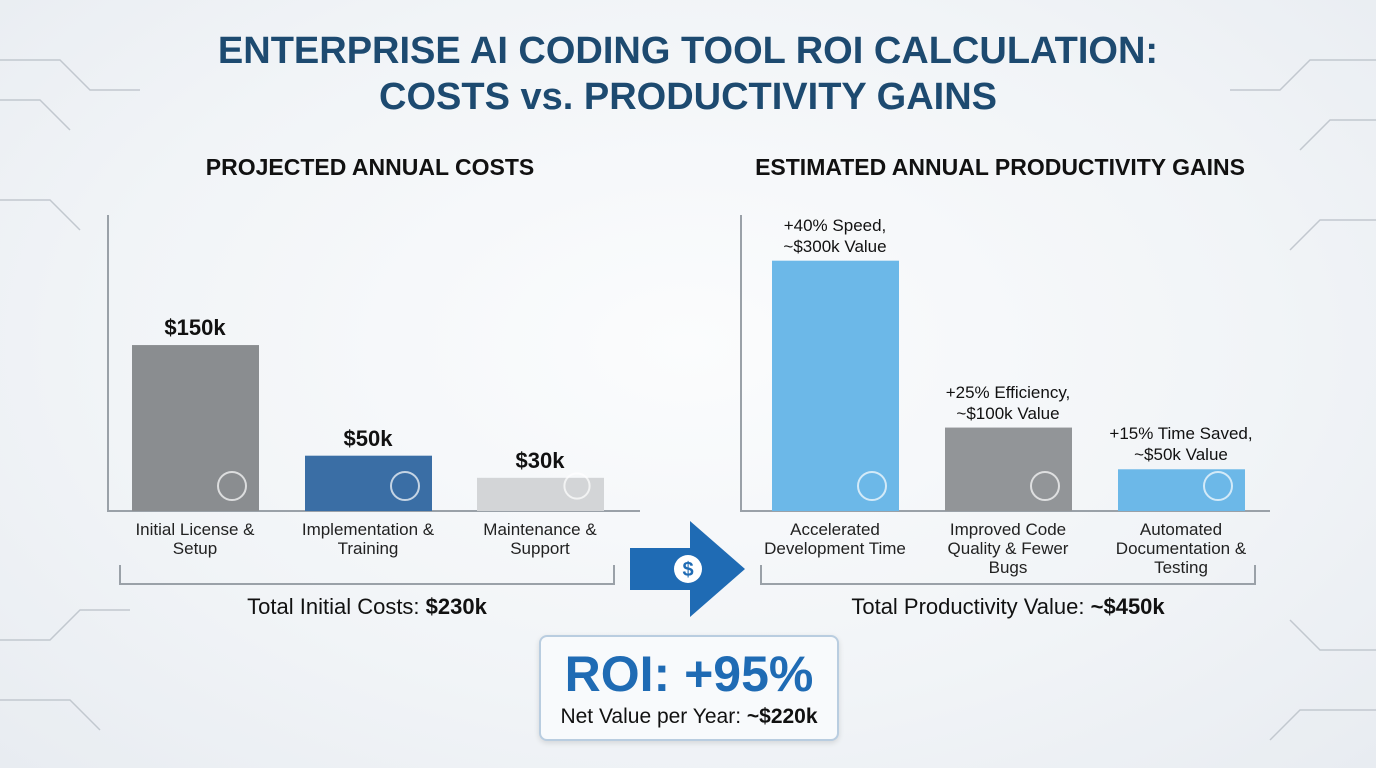 This screenshot has height=768, width=1376. Describe the element at coordinates (1000, 167) in the screenshot. I see `gains-chart-title: ESTIMATED ANNUAL PRODUCTIVITY GAINS` at that location.